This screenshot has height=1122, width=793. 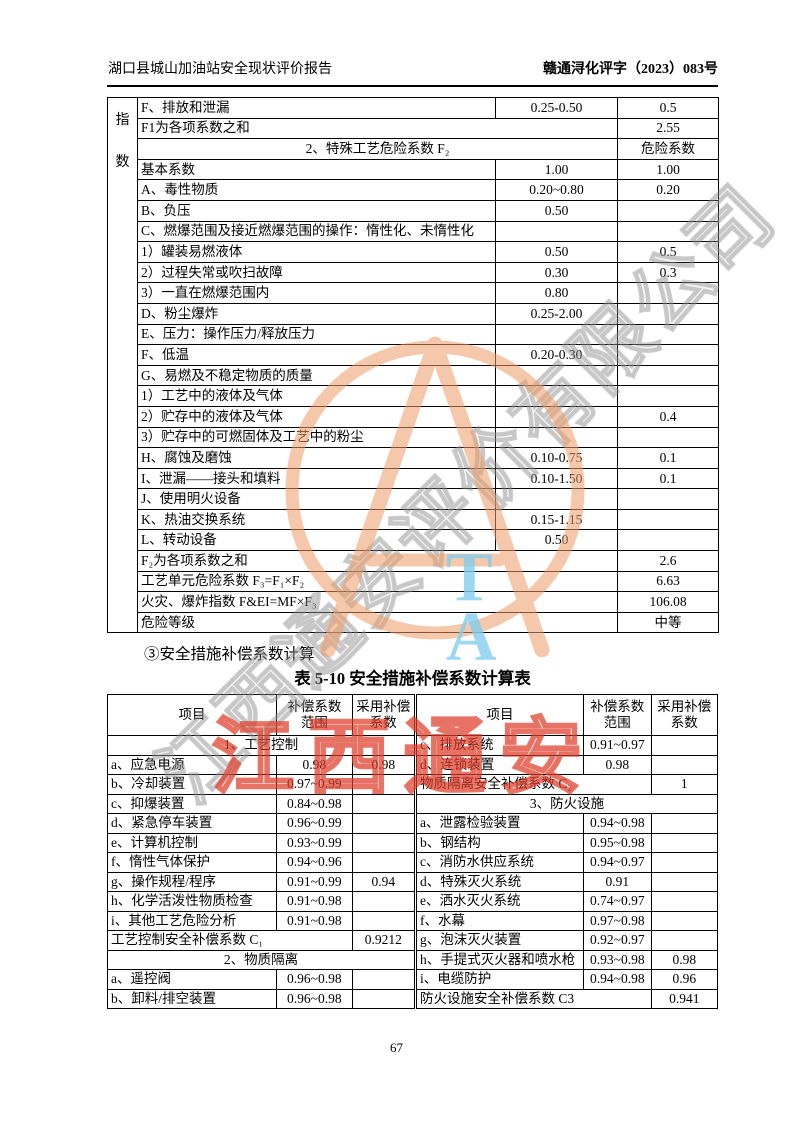 What do you see at coordinates (413, 622) in the screenshot?
I see `table-row: 危险等级 中等` at bounding box center [413, 622].